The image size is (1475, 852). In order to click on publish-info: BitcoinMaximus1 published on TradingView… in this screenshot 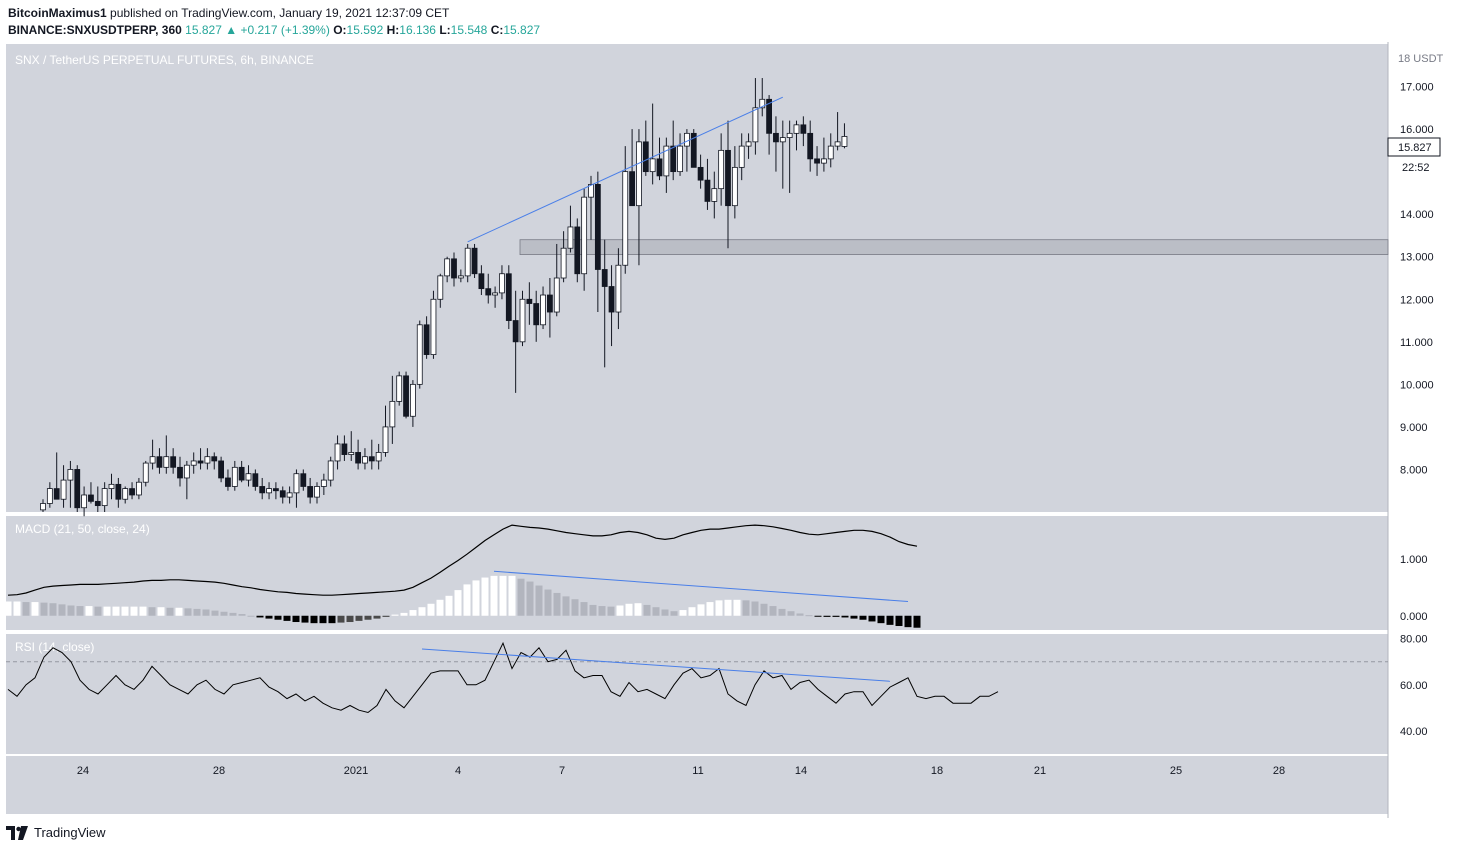, I will do `click(228, 13)`.